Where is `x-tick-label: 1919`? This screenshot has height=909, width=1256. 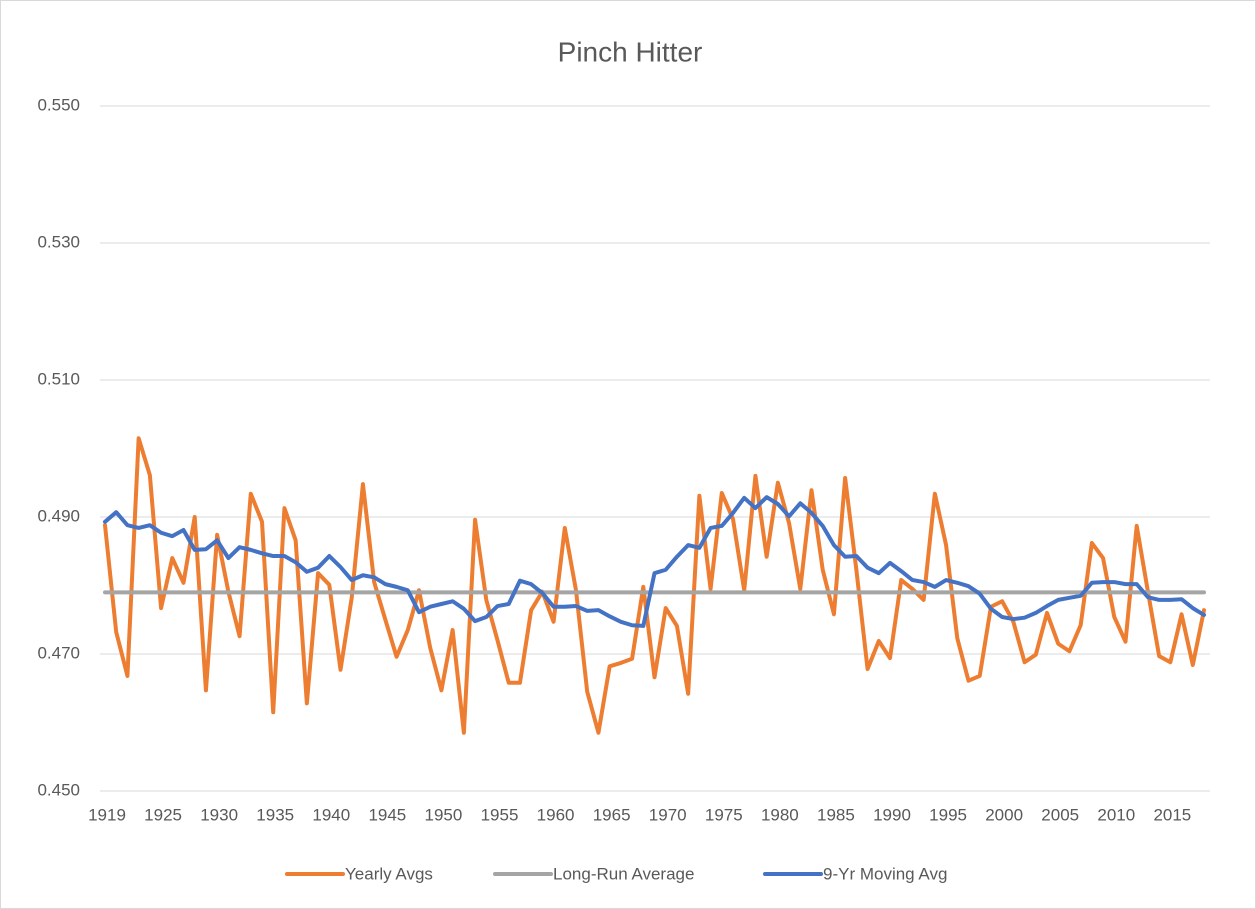 x-tick-label: 1919 is located at coordinates (107, 814).